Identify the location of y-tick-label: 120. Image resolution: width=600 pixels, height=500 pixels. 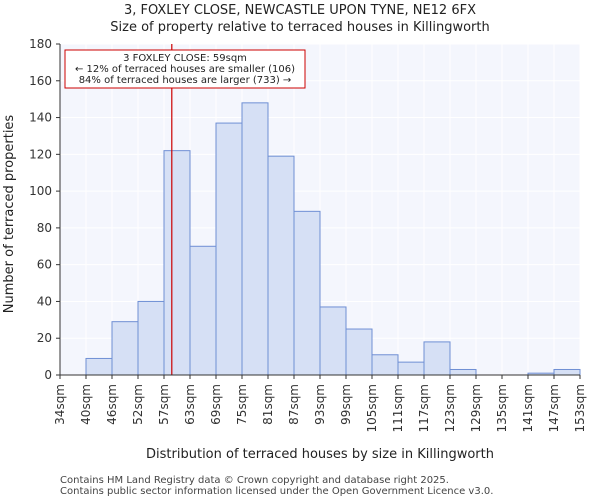
(40, 154).